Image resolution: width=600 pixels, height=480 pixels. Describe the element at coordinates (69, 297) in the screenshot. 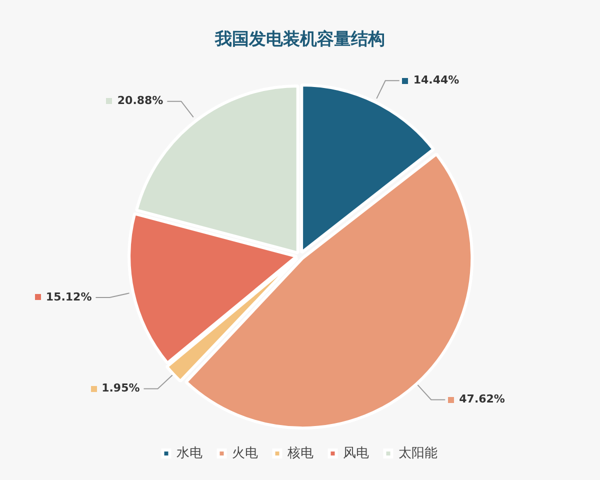

I see `data-label: 15.12%` at that location.